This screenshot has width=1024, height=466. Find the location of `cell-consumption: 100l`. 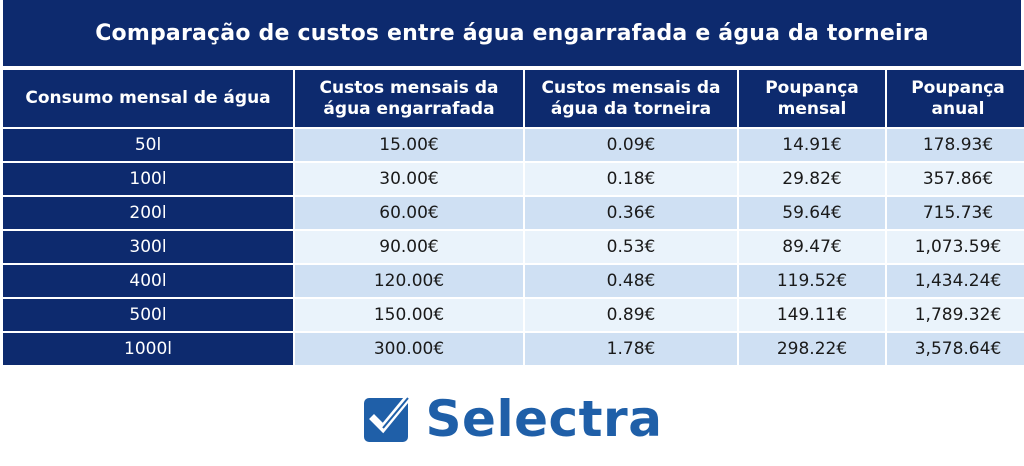

cell-consumption: 100l is located at coordinates (148, 179).